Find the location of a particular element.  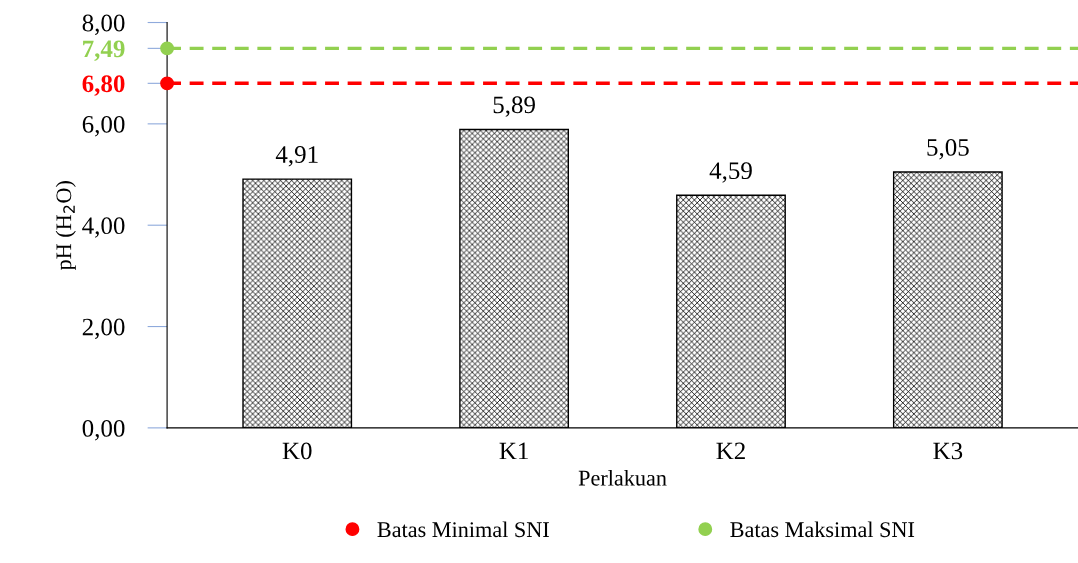

data-label: 5,05 is located at coordinates (948, 149).